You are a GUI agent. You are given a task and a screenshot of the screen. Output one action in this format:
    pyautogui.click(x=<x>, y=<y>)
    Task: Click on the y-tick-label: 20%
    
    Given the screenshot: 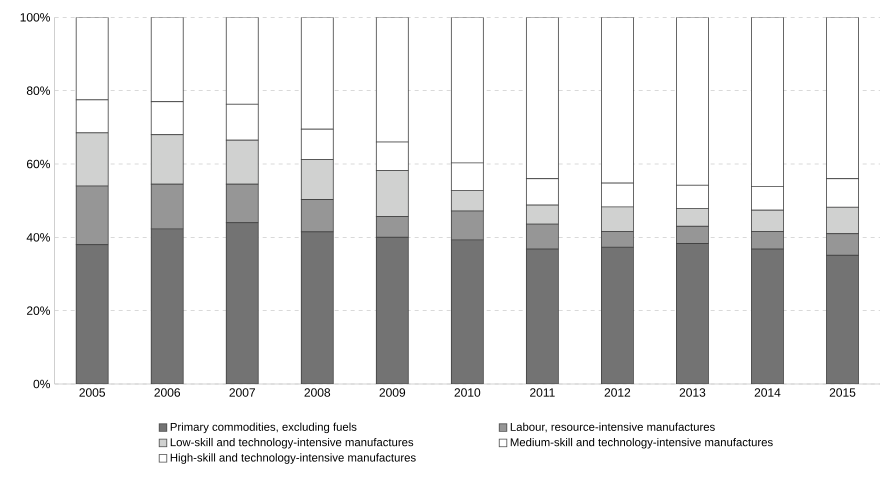 What is the action you would take?
    pyautogui.click(x=38, y=310)
    